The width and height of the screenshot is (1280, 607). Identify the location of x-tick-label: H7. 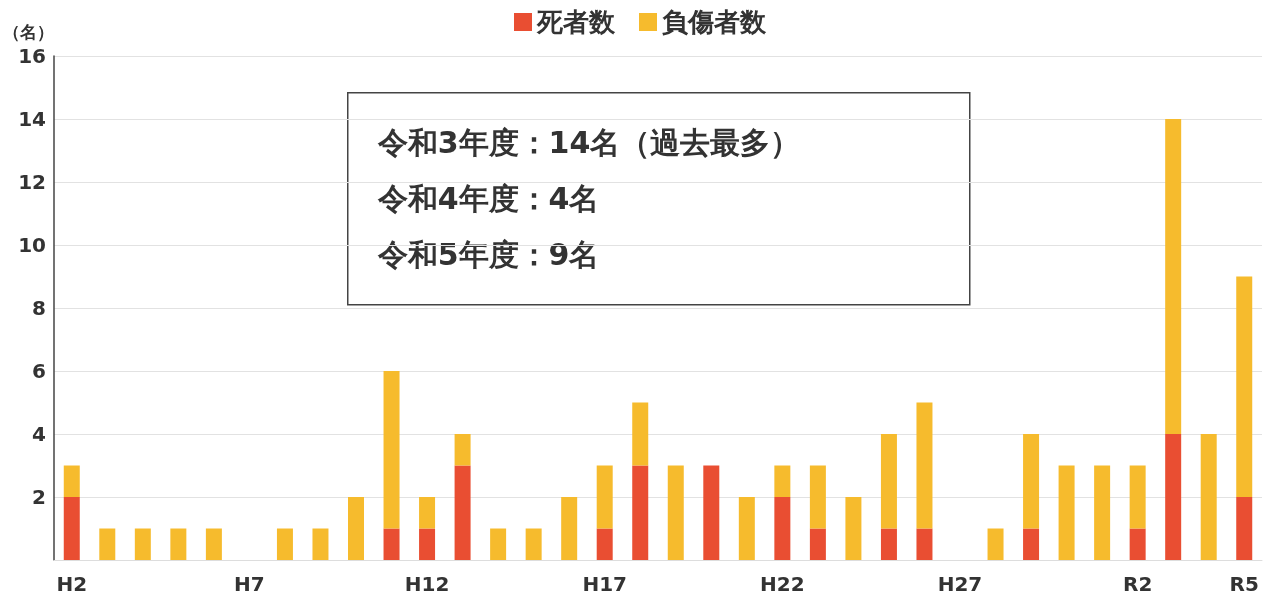
(249, 584).